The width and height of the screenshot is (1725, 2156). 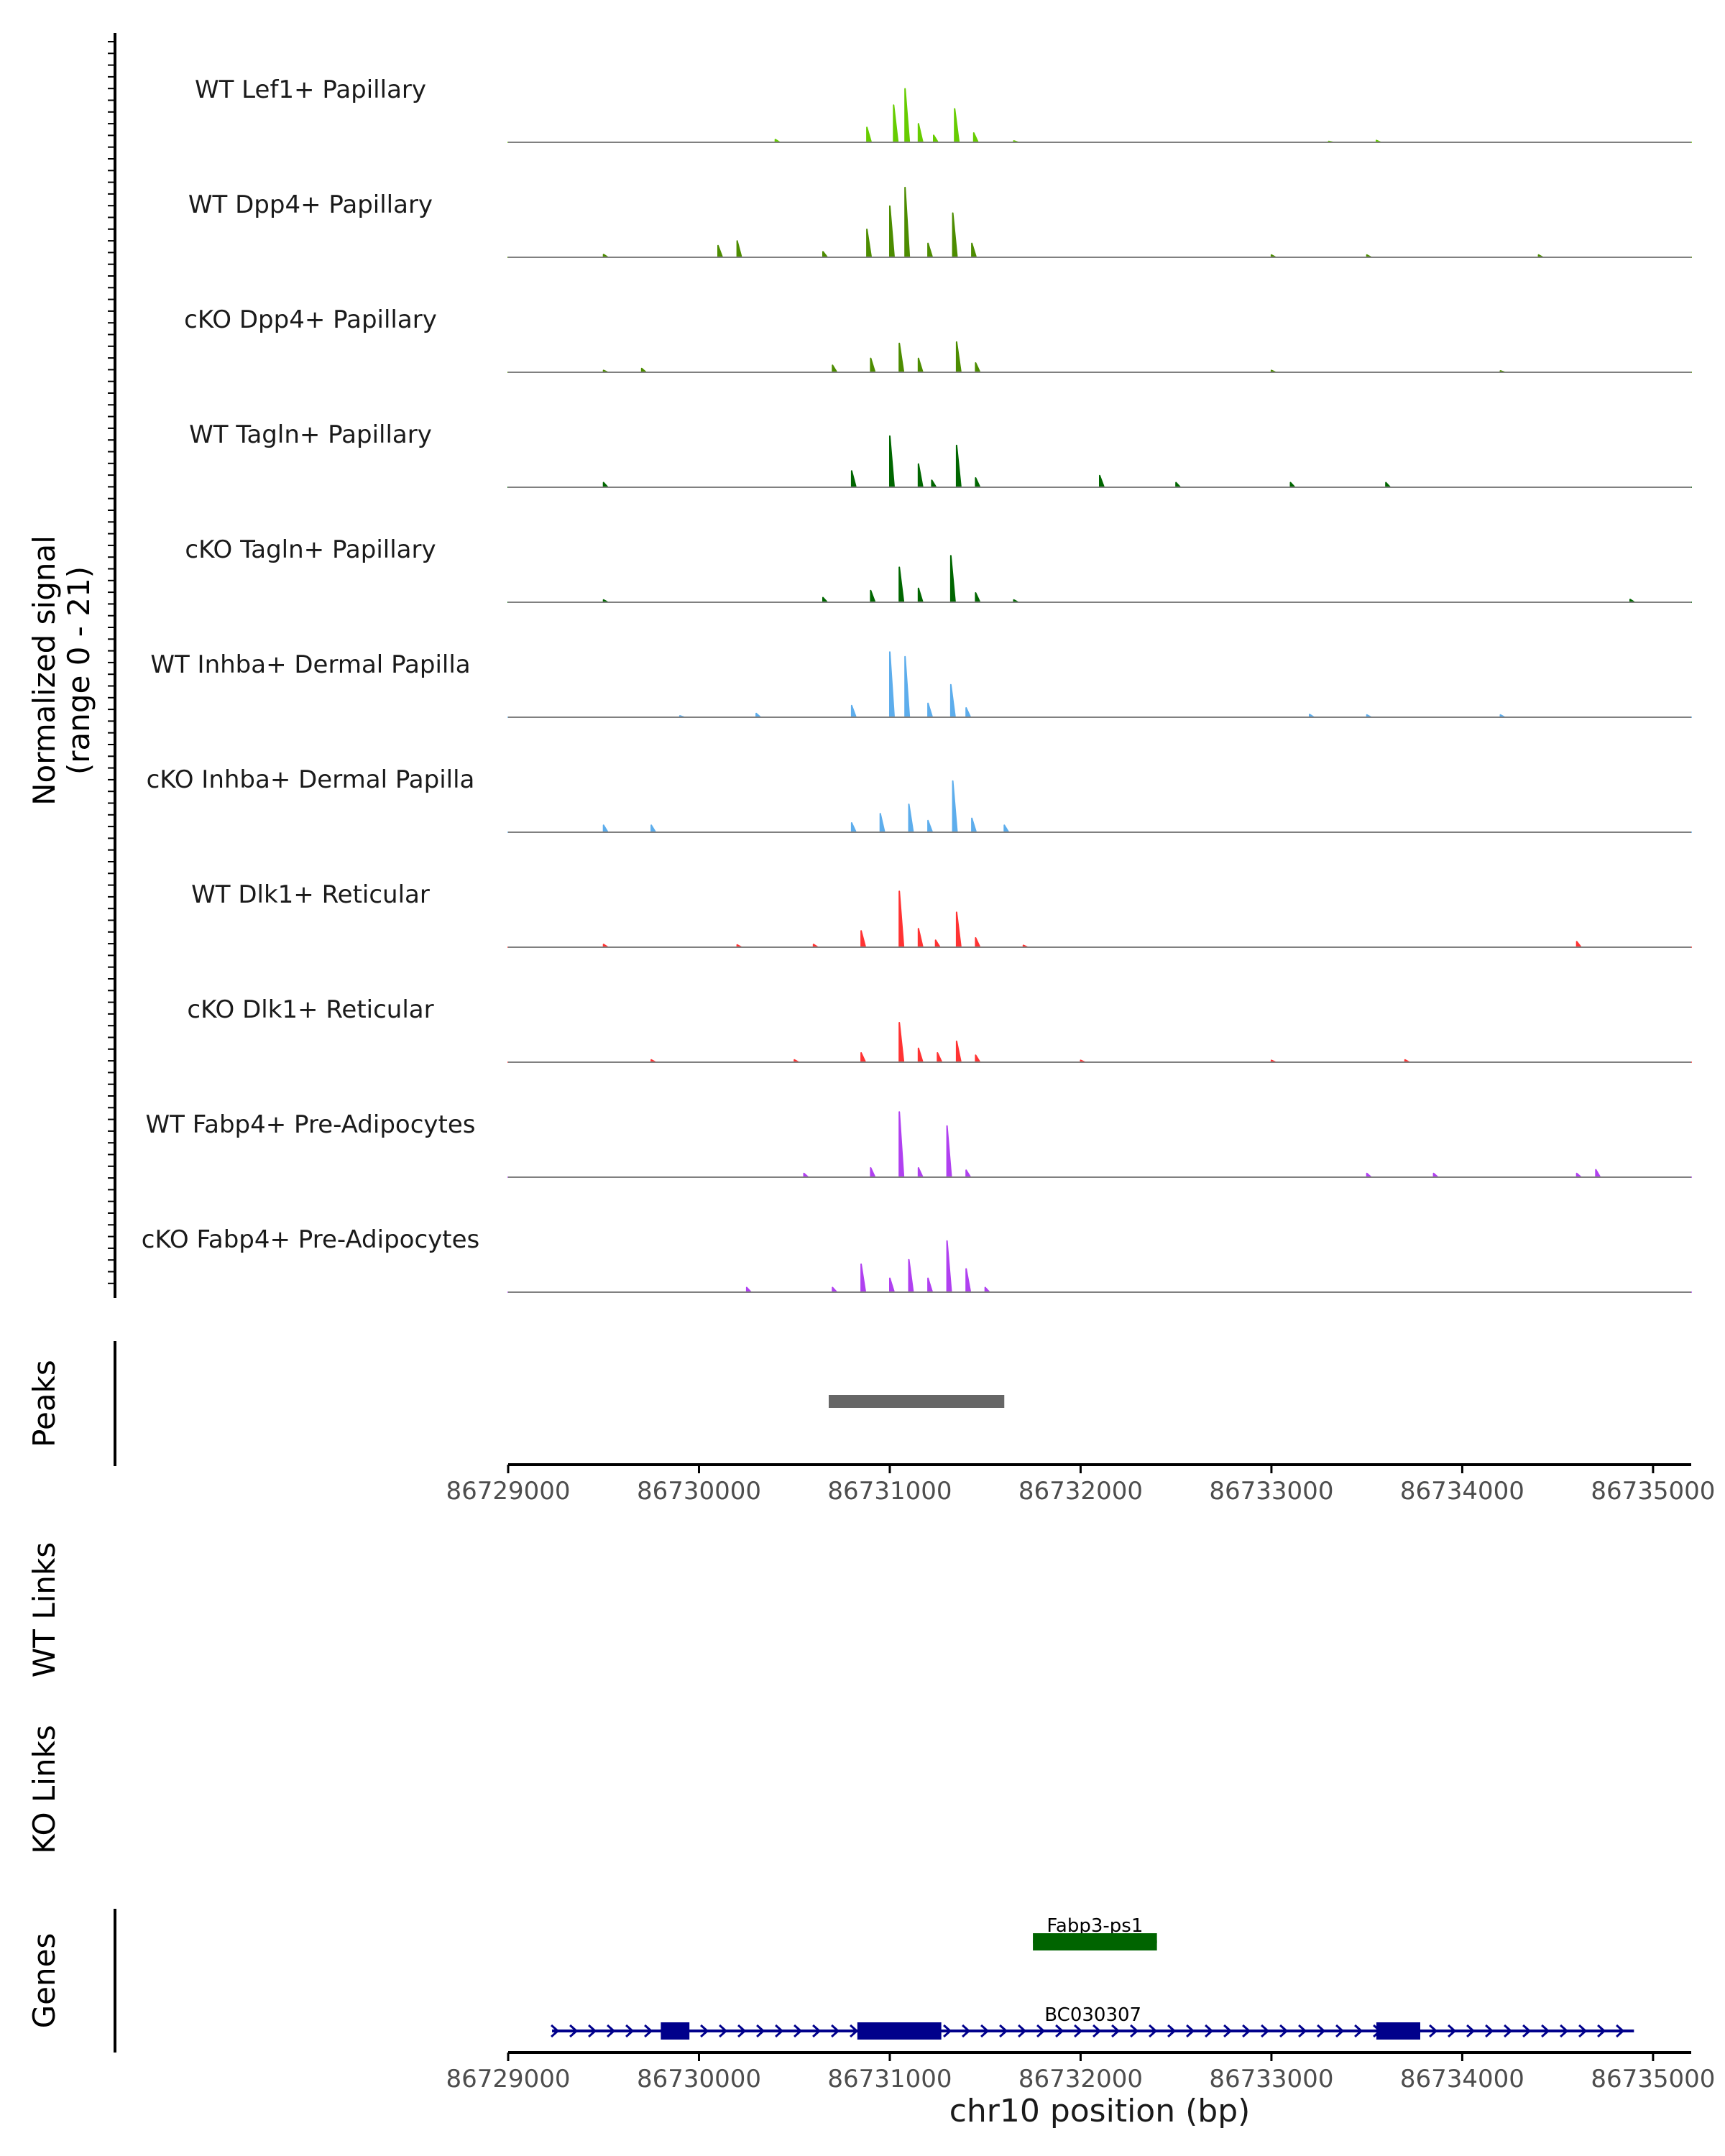 What do you see at coordinates (78, 670) in the screenshot?
I see `coverage-y-label-line2: (range 0 - 21)` at bounding box center [78, 670].